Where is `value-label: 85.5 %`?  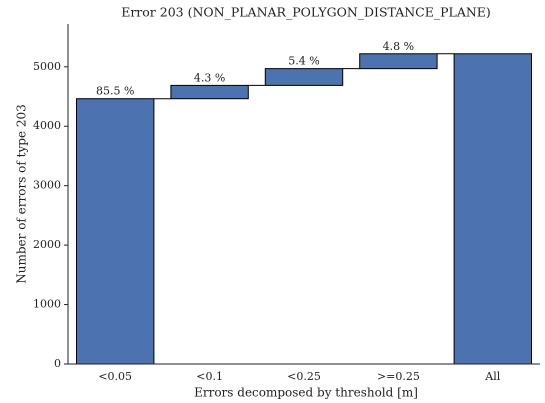
value-label: 85.5 % is located at coordinates (115, 91).